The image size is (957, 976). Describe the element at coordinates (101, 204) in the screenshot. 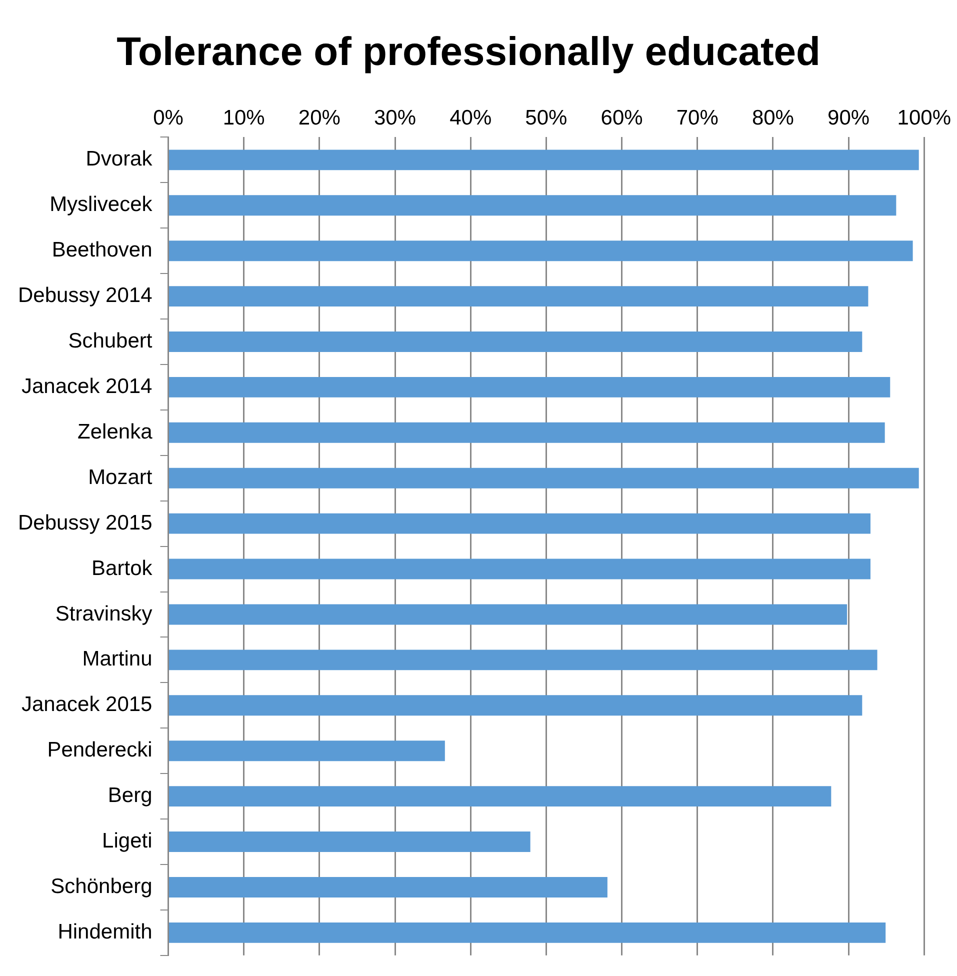

I see `y-tick-label: Myslivecek` at that location.